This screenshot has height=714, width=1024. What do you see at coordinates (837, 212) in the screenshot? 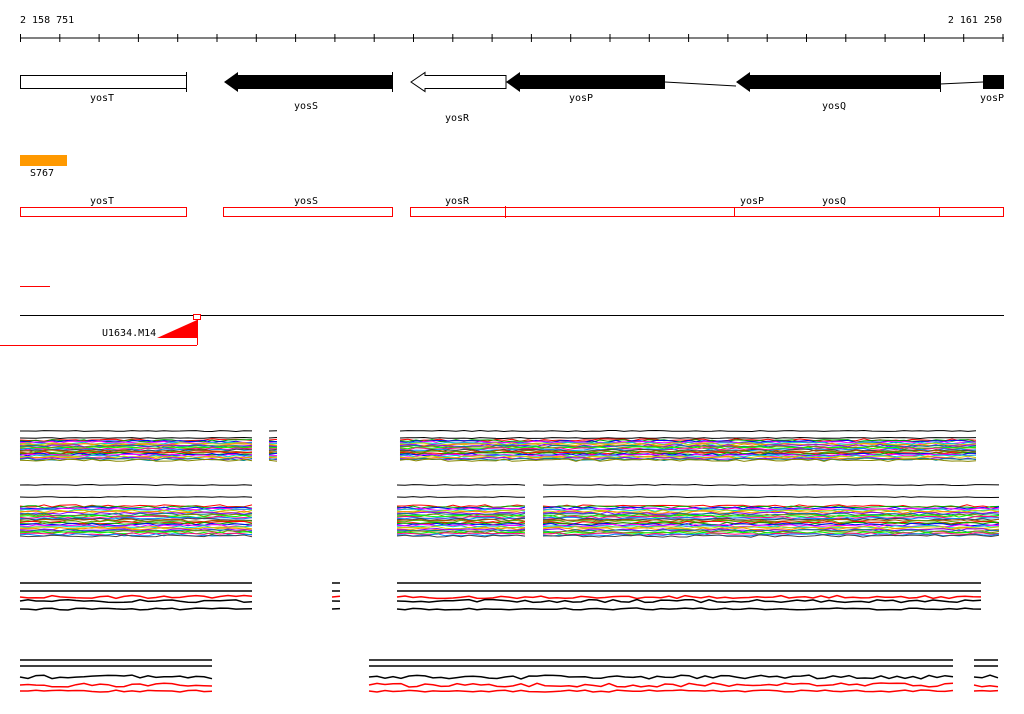
I see `cds-box-yosQ` at bounding box center [837, 212].